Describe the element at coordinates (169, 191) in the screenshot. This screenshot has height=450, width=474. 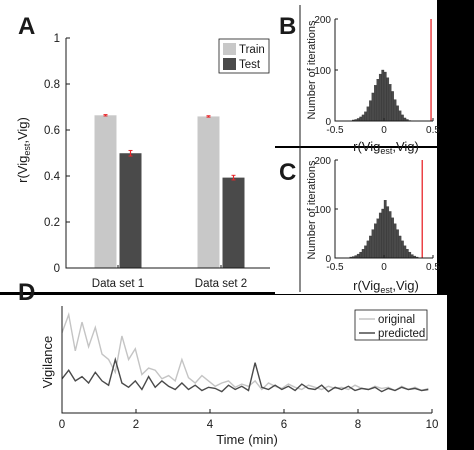
I see `bar-group` at that location.